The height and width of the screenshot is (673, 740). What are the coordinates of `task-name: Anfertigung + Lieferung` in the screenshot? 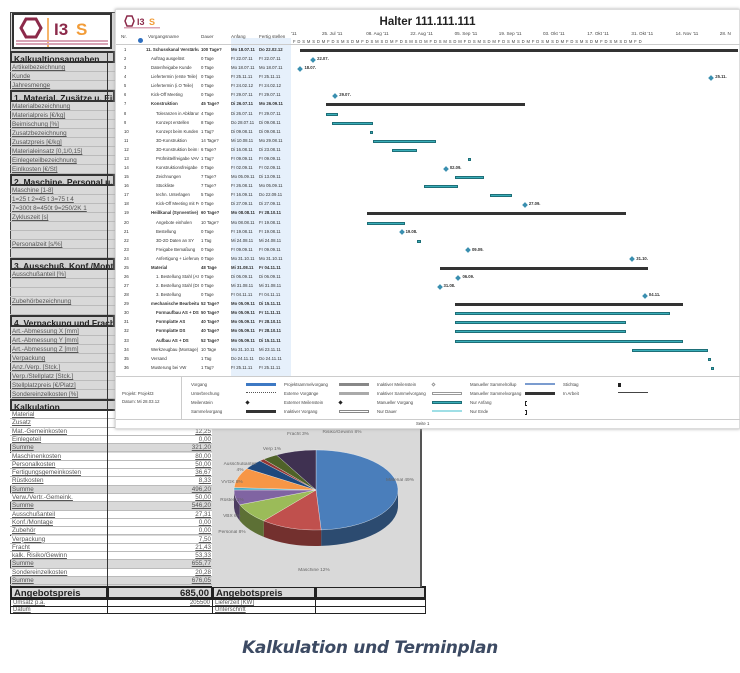 It's located at (177, 258).